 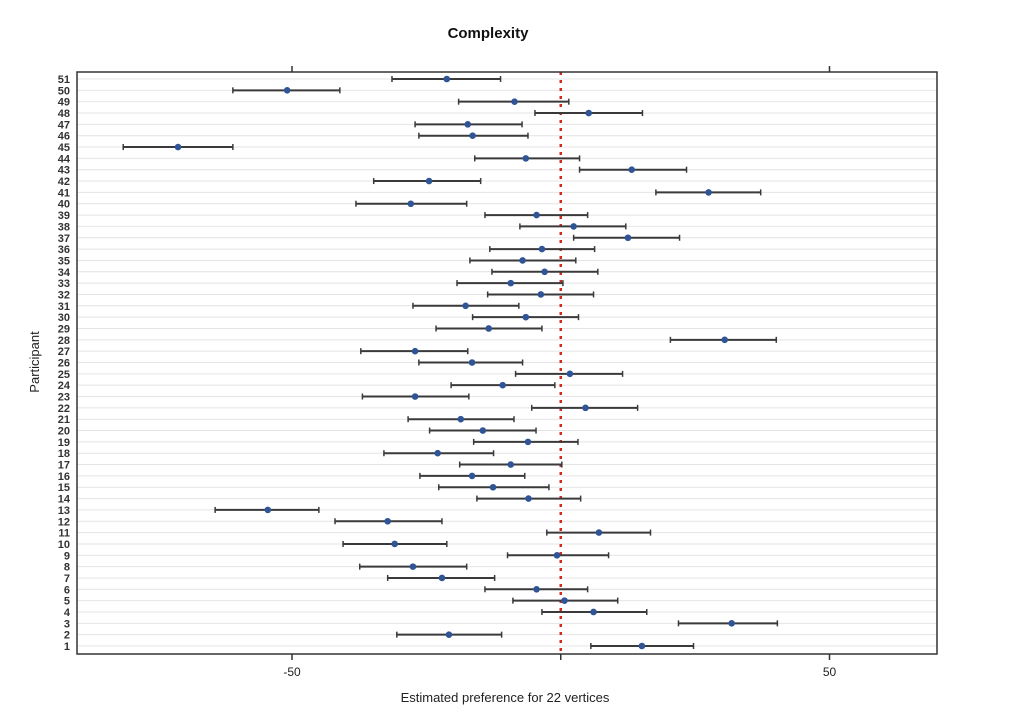 I want to click on y-tick-label: 2, so click(x=67, y=636).